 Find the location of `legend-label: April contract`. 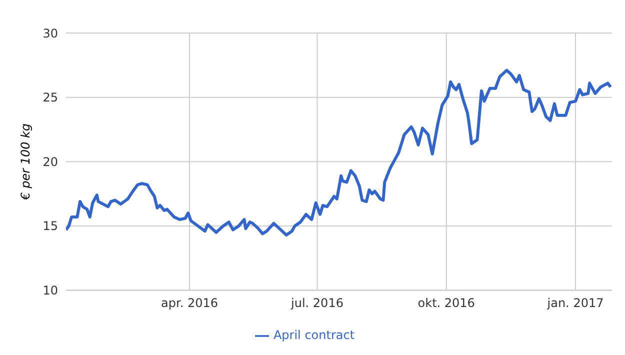

legend-label: April contract is located at coordinates (314, 335).